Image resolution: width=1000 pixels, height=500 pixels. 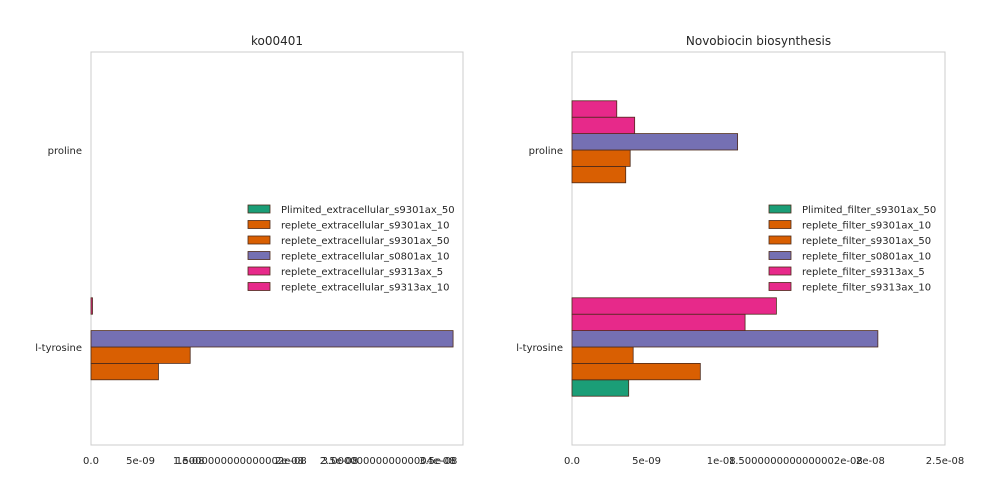 I want to click on legend-label: replete_filter_s9301ax_10, so click(x=866, y=226).